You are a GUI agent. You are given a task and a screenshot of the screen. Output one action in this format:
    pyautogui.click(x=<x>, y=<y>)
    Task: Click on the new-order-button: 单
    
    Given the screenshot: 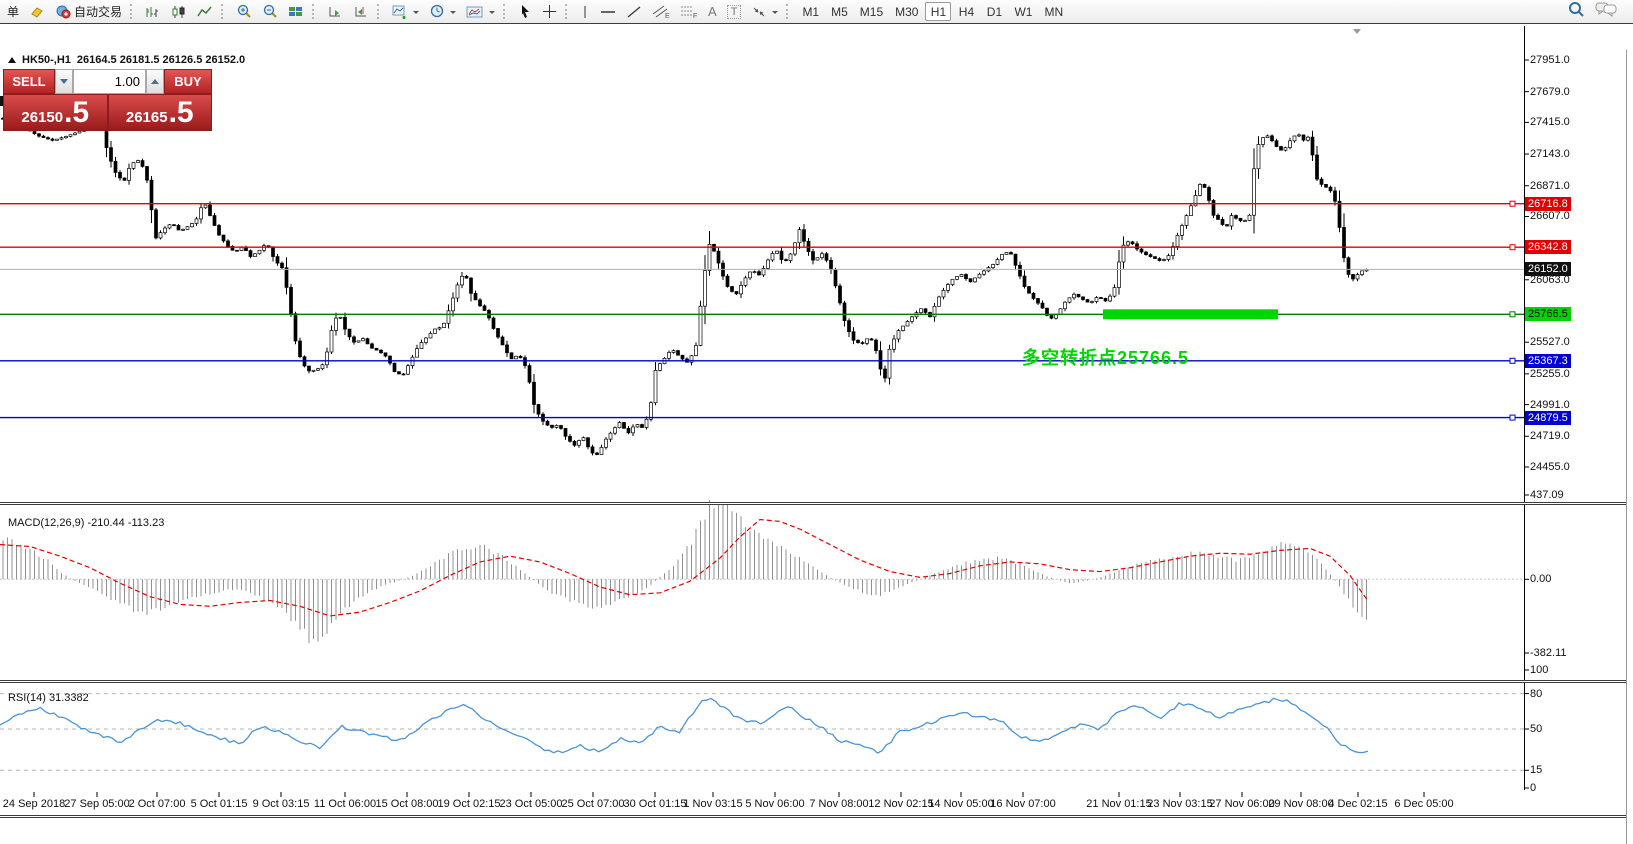 What is the action you would take?
    pyautogui.click(x=13, y=12)
    